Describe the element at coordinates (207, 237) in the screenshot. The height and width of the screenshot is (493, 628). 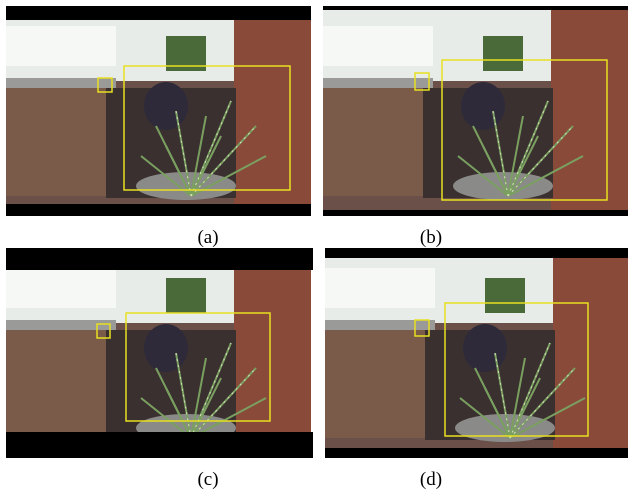
I see `caption: (a)` at that location.